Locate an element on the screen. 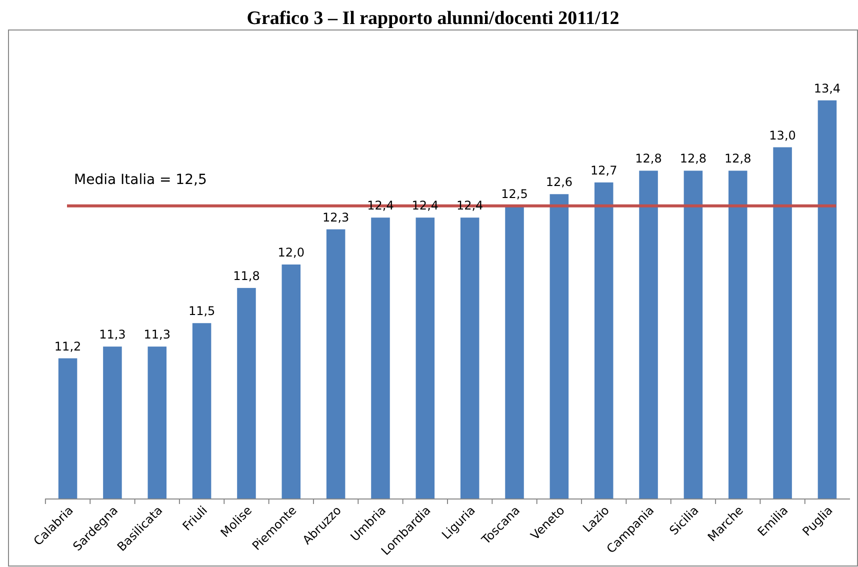 The width and height of the screenshot is (858, 567). data-label: 13,4 is located at coordinates (827, 88).